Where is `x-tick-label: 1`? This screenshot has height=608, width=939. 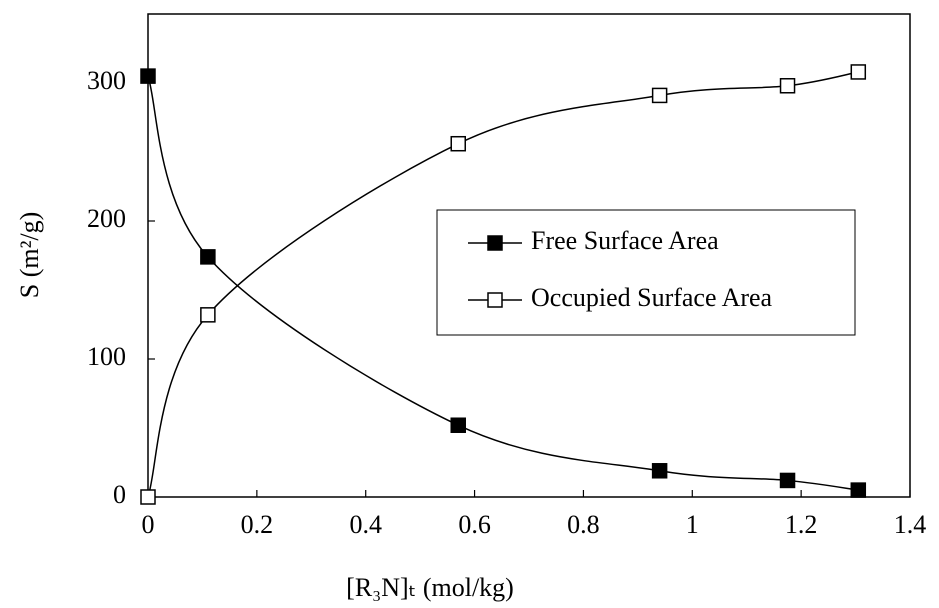
x-tick-label: 1 is located at coordinates (692, 524).